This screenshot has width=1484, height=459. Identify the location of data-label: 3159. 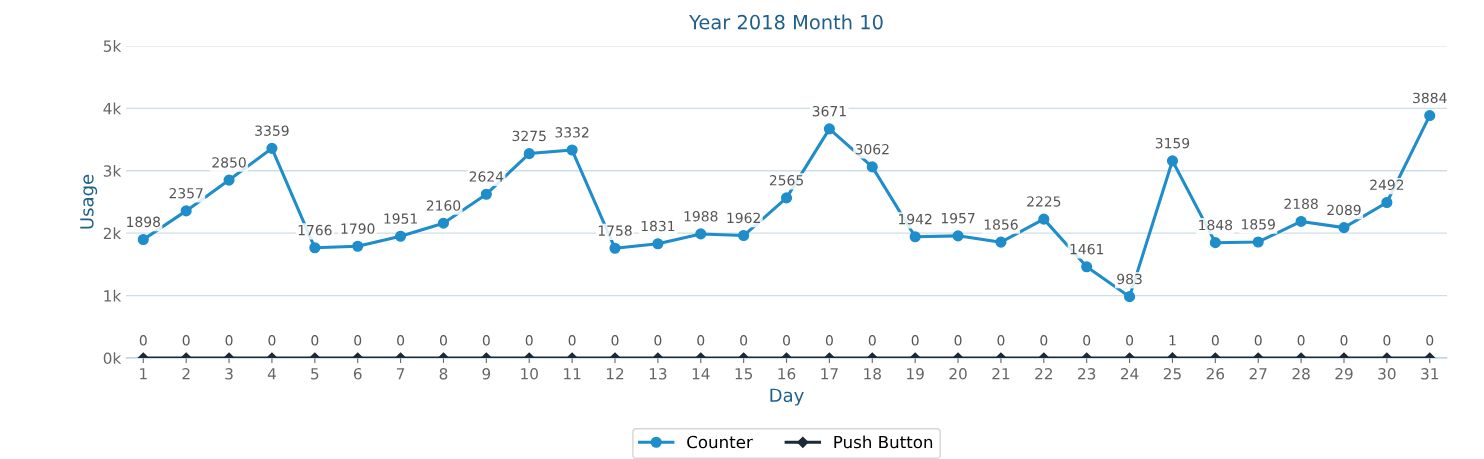
(1172, 143).